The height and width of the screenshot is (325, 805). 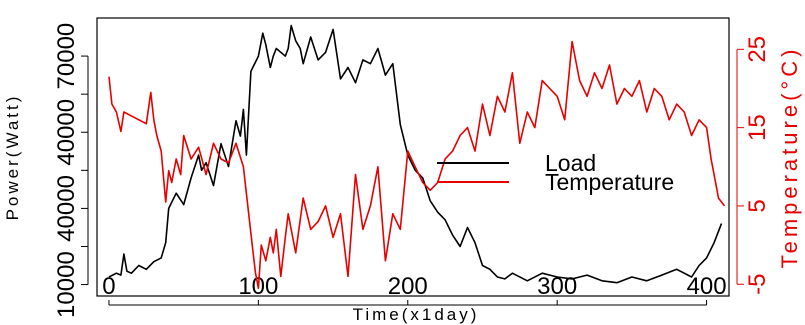 What do you see at coordinates (108, 286) in the screenshot?
I see `x-tick-label: 0` at bounding box center [108, 286].